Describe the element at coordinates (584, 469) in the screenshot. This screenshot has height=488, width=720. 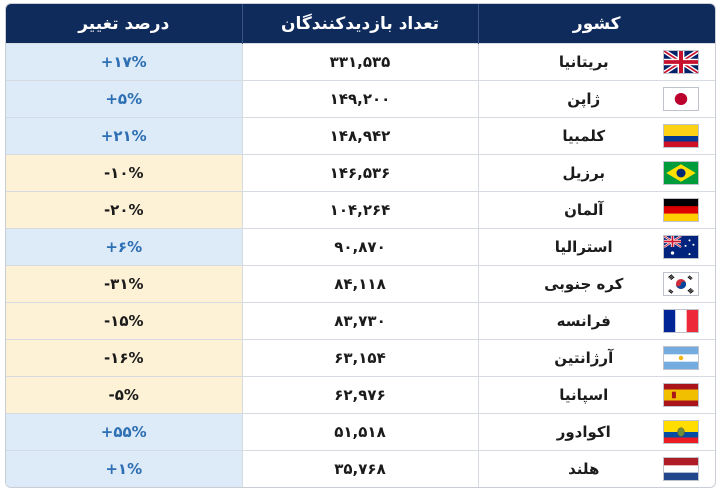
I see `country-name: هلند` at that location.